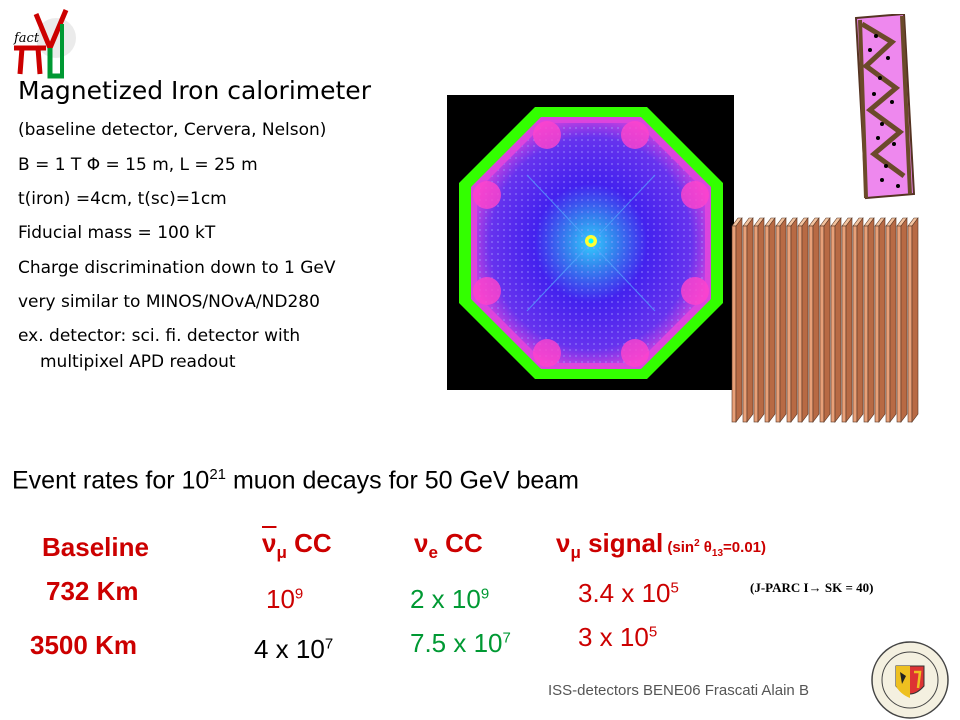 Image resolution: width=960 pixels, height=720 pixels. Describe the element at coordinates (138, 165) in the screenshot. I see `bullet-2: B = 1 T Φ = 15 m, L = 25 m` at that location.